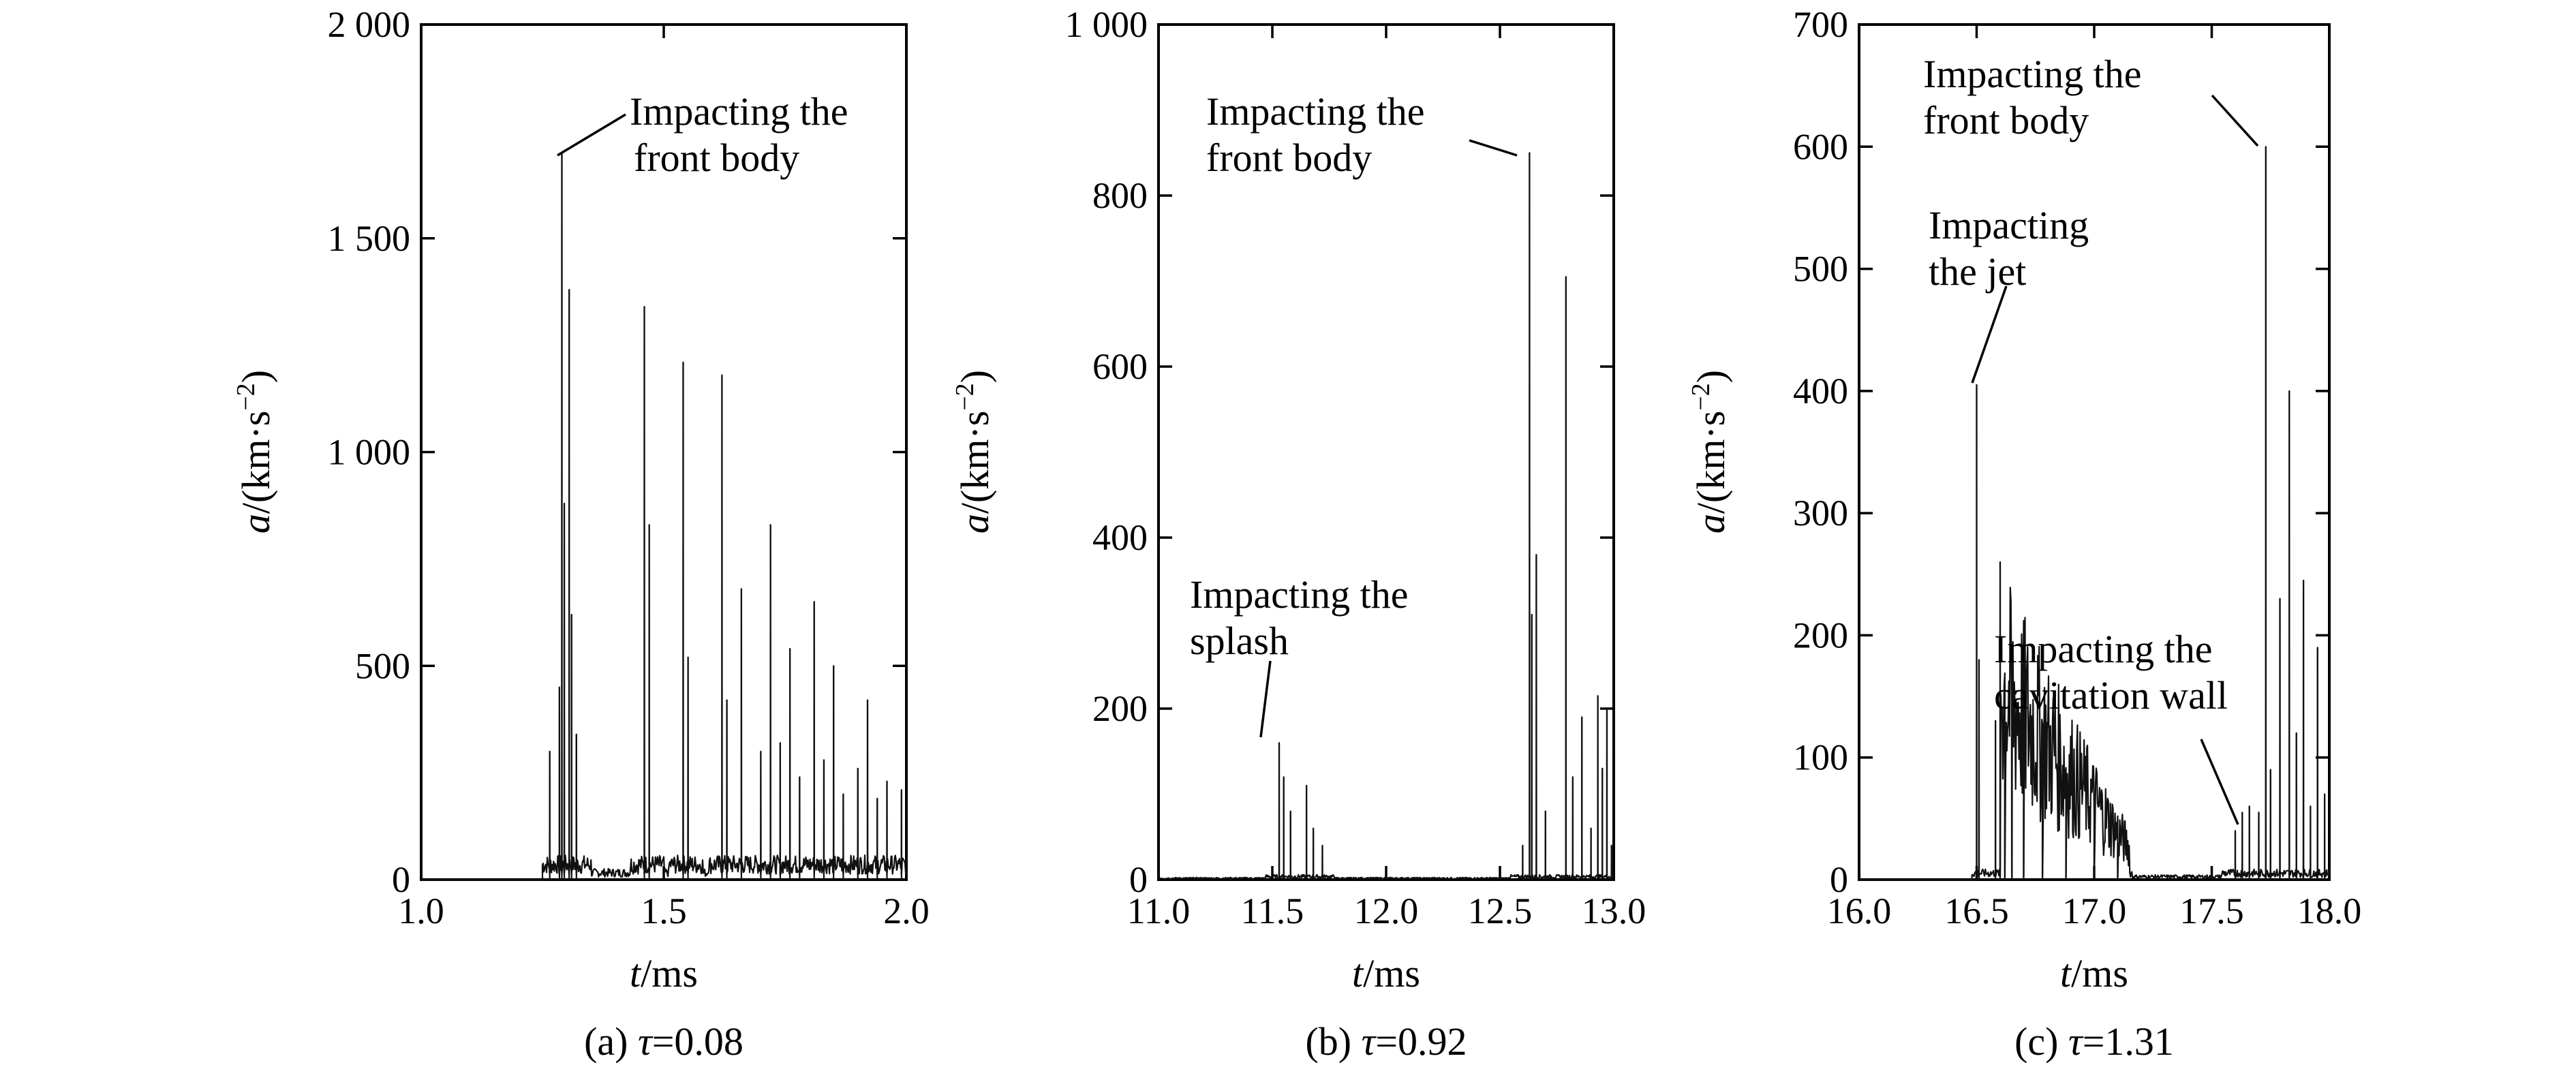  What do you see at coordinates (739, 135) in the screenshot?
I see `panel-a-annotation-front-body: Impacting the front body` at bounding box center [739, 135].